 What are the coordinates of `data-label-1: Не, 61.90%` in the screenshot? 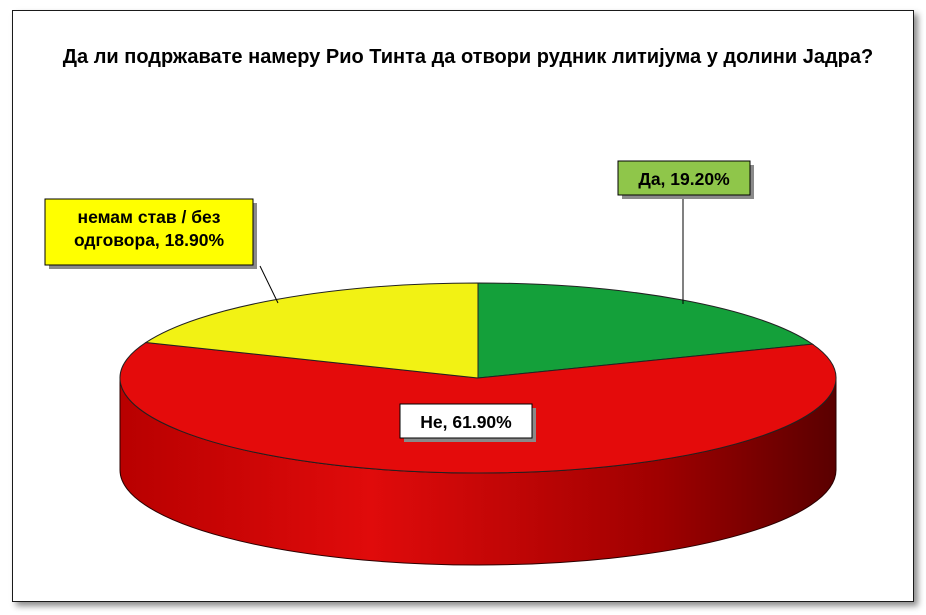 It's located at (466, 422).